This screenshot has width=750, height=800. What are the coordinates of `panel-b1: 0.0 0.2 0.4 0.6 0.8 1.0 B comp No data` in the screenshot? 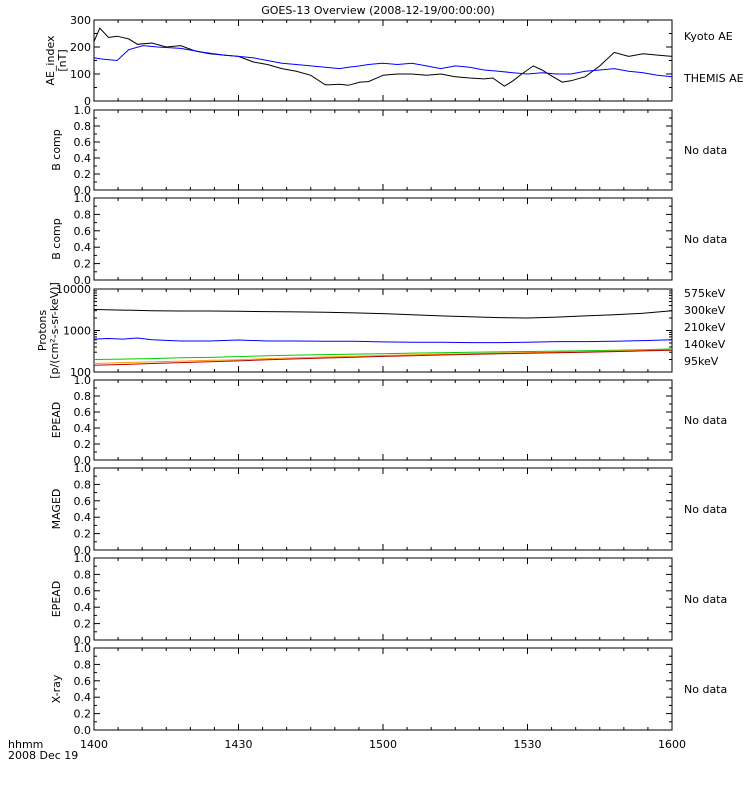 It's located at (388, 150).